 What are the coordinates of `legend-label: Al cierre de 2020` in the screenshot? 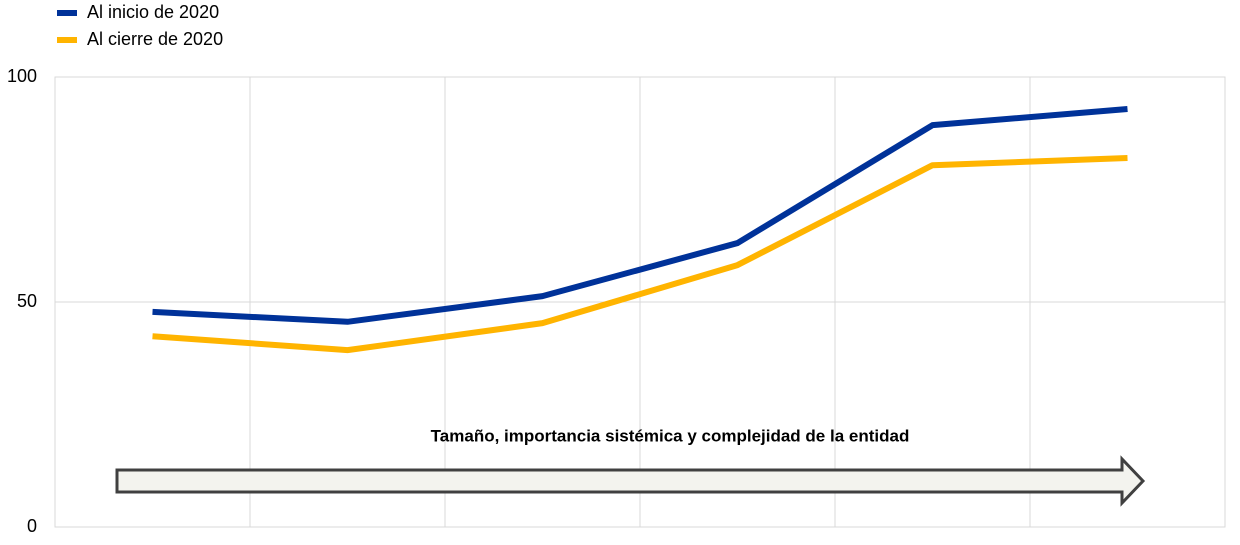 It's located at (155, 39).